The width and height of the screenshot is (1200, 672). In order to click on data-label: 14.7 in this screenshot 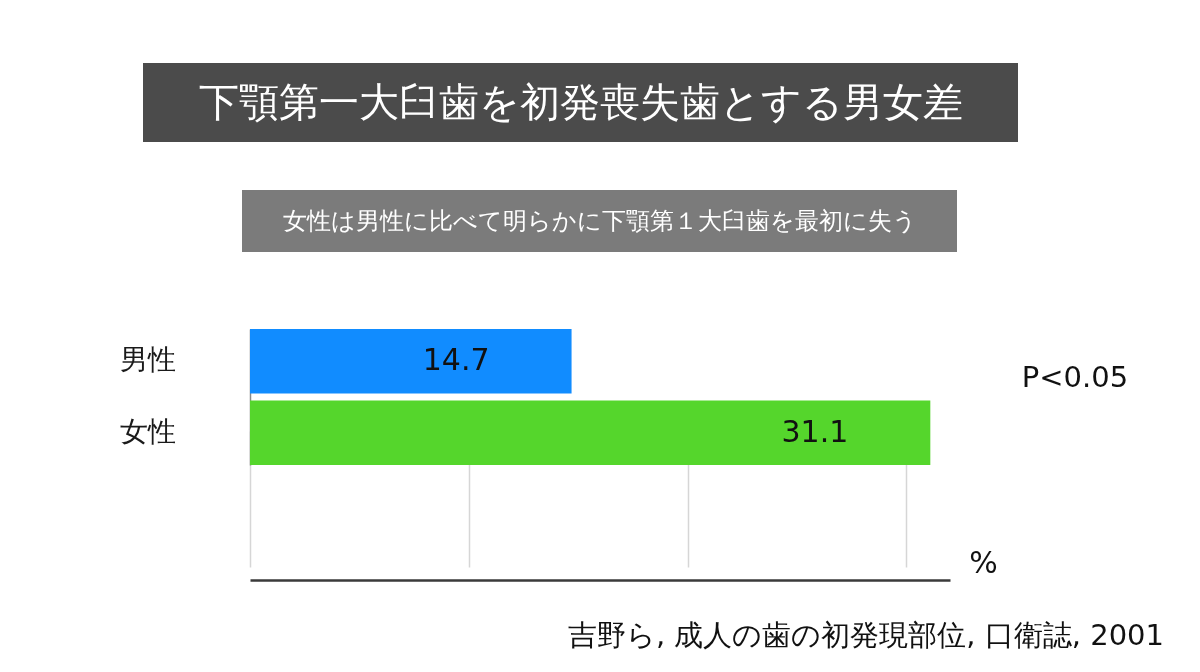, I will do `click(456, 360)`.